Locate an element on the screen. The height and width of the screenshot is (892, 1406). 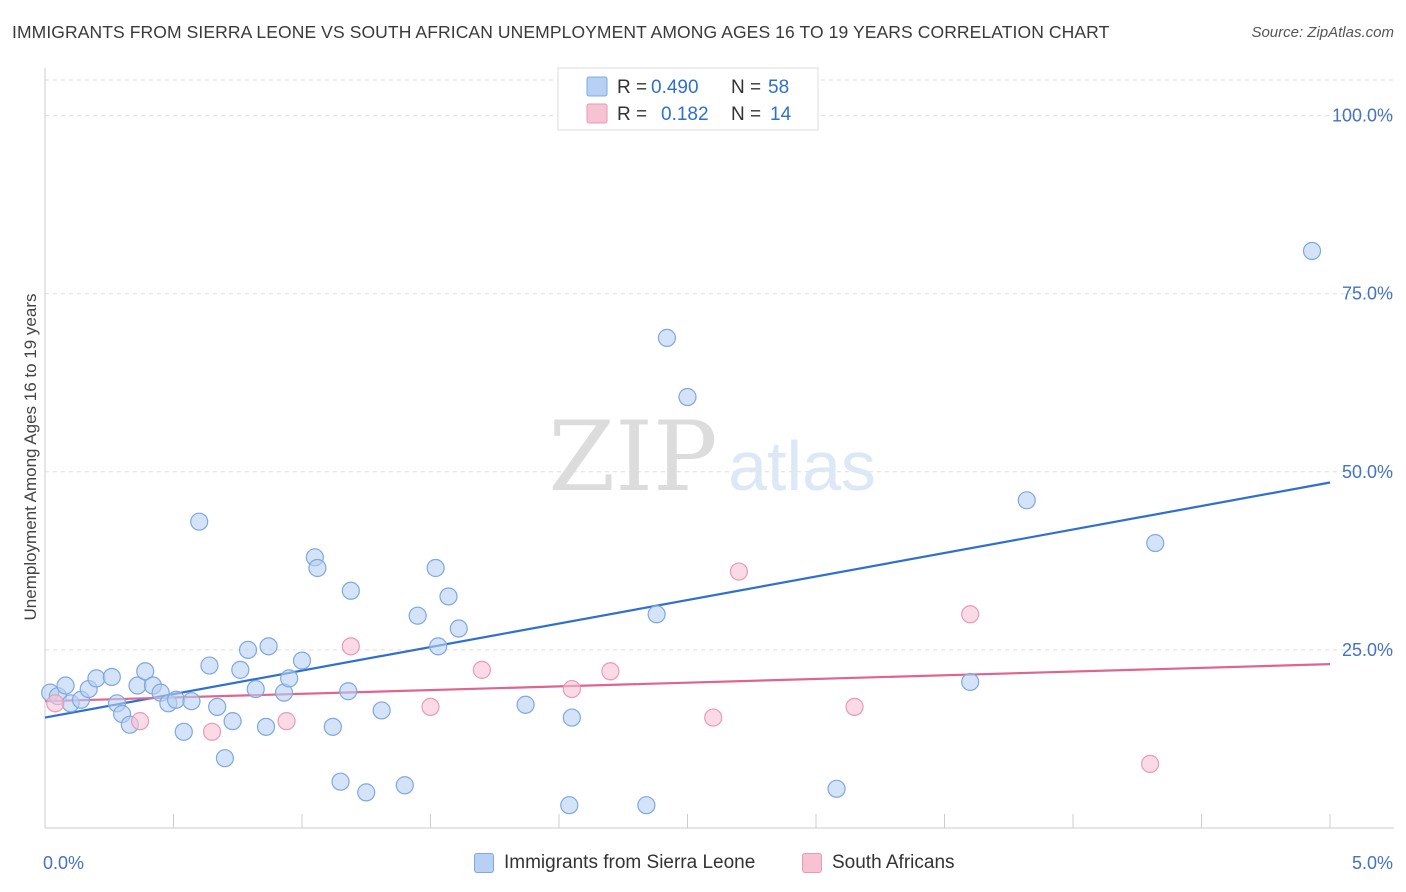
legend-swatch-blue is located at coordinates (597, 86).